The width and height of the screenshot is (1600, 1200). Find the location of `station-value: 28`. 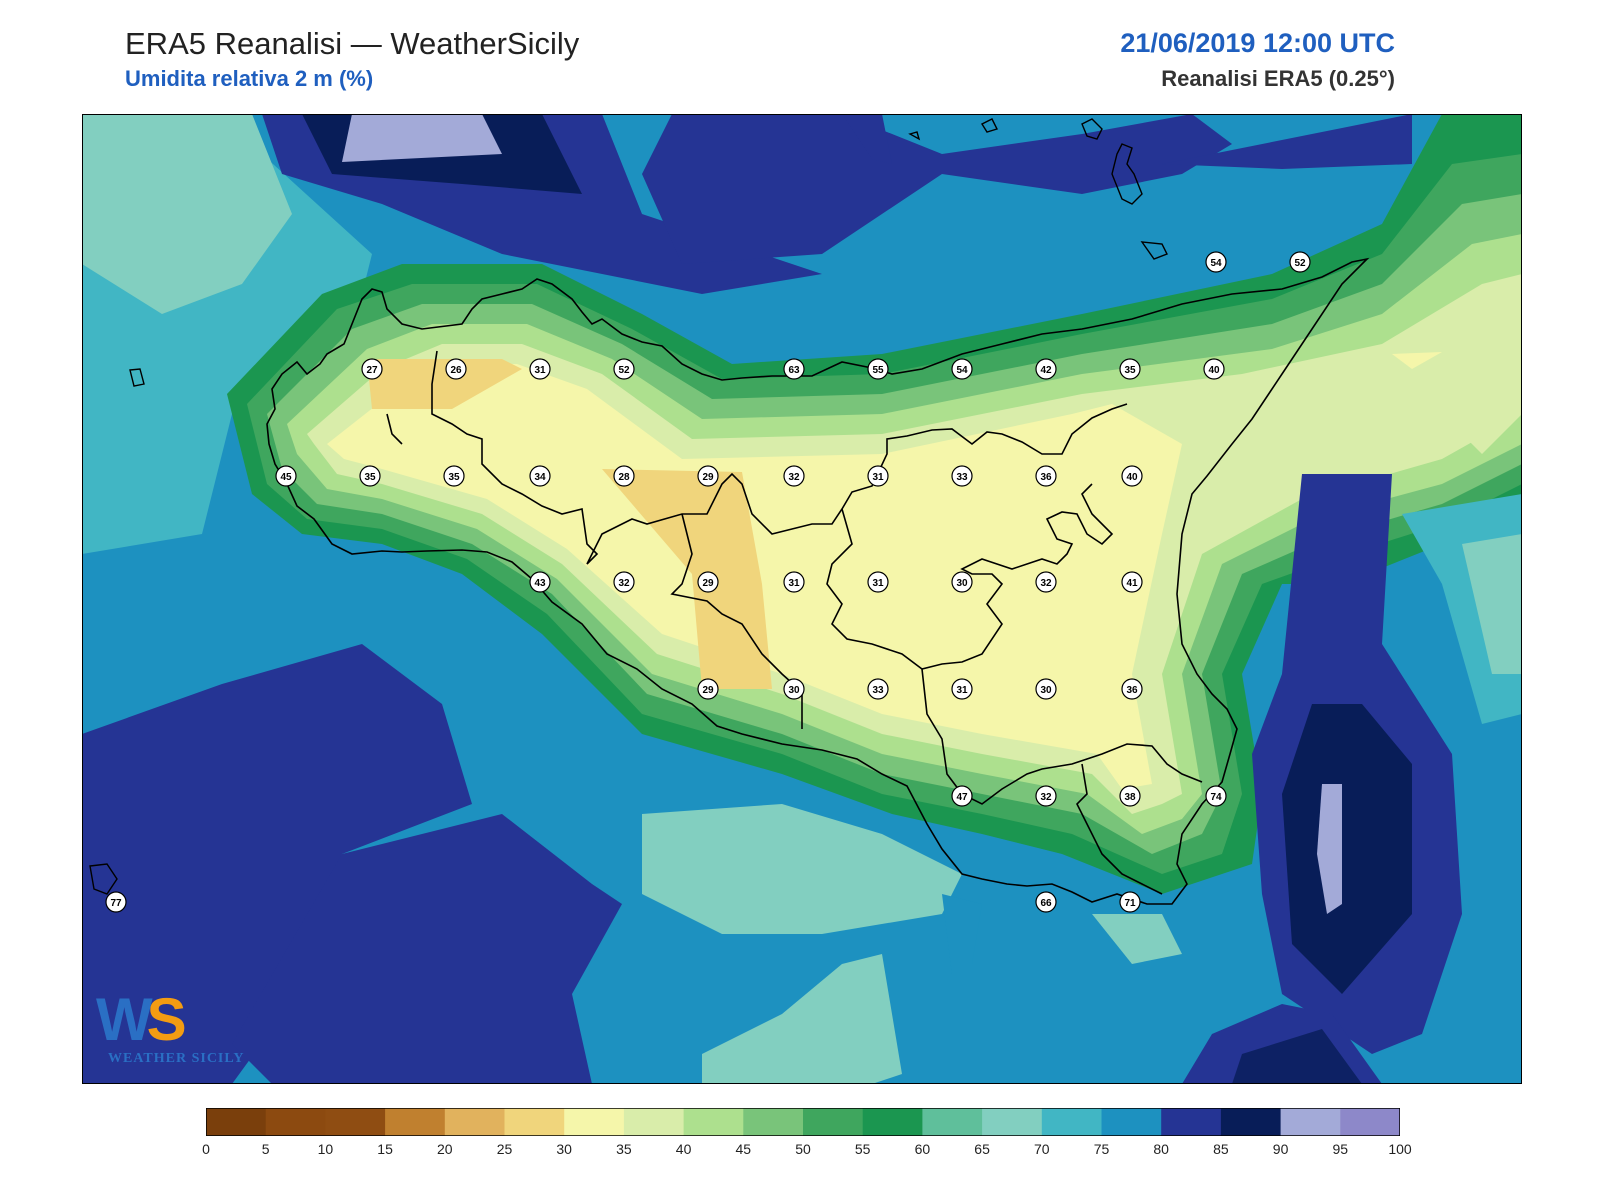

station-value: 28 is located at coordinates (624, 477).